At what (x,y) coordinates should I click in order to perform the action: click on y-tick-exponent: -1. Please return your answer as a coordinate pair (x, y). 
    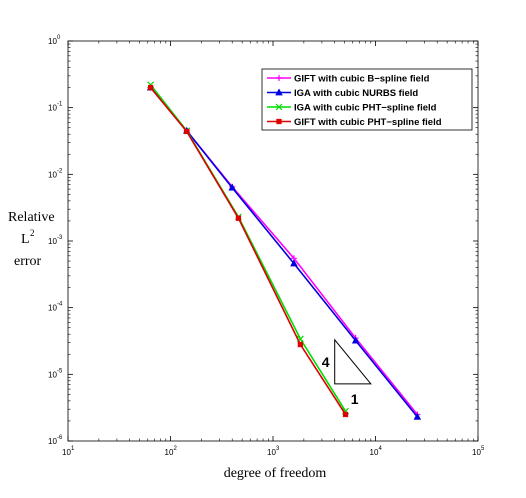
    Looking at the image, I should click on (60, 105).